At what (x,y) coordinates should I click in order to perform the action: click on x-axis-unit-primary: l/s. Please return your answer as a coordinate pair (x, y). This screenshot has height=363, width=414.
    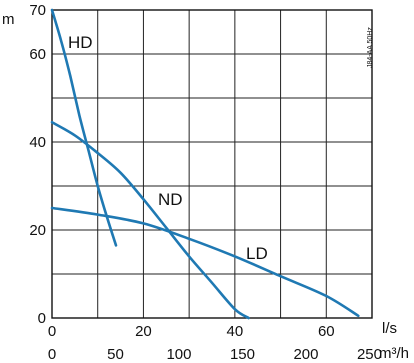
    Looking at the image, I should click on (389, 328).